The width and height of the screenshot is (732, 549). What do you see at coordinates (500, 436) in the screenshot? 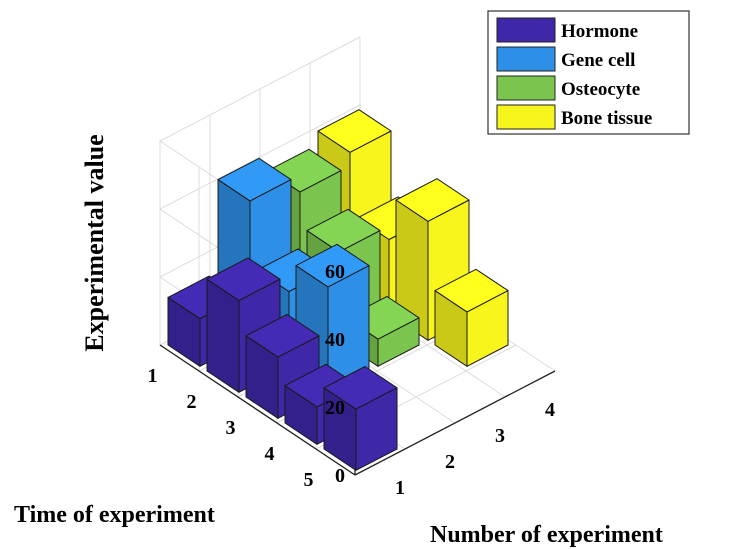
I see `x-tick-label: 3` at bounding box center [500, 436].